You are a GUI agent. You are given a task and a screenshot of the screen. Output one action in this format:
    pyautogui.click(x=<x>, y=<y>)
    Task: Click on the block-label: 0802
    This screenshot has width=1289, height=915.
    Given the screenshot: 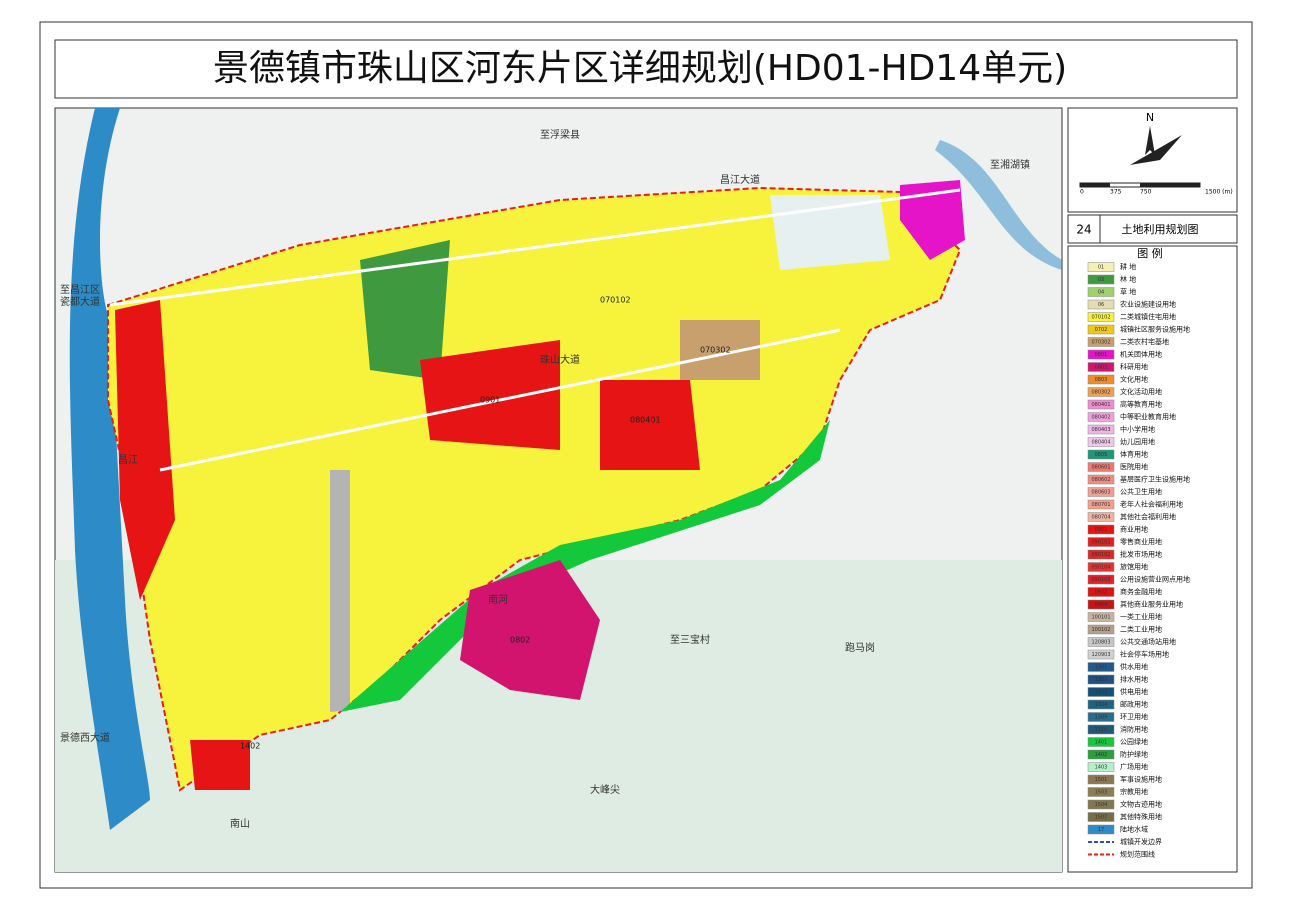 What is the action you would take?
    pyautogui.click(x=520, y=640)
    